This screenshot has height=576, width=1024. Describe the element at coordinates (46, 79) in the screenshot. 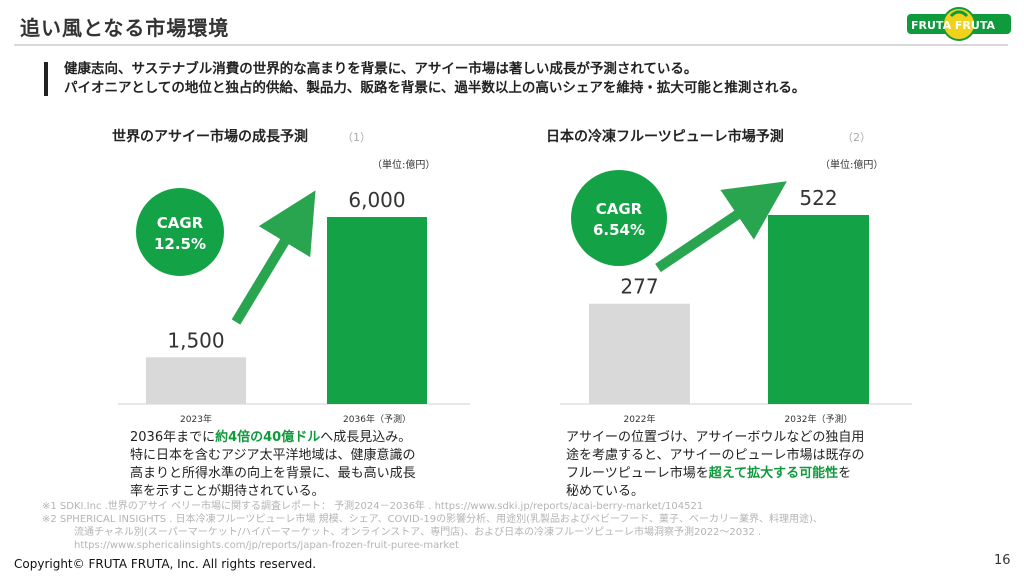

I see `lead-accent-bar` at that location.